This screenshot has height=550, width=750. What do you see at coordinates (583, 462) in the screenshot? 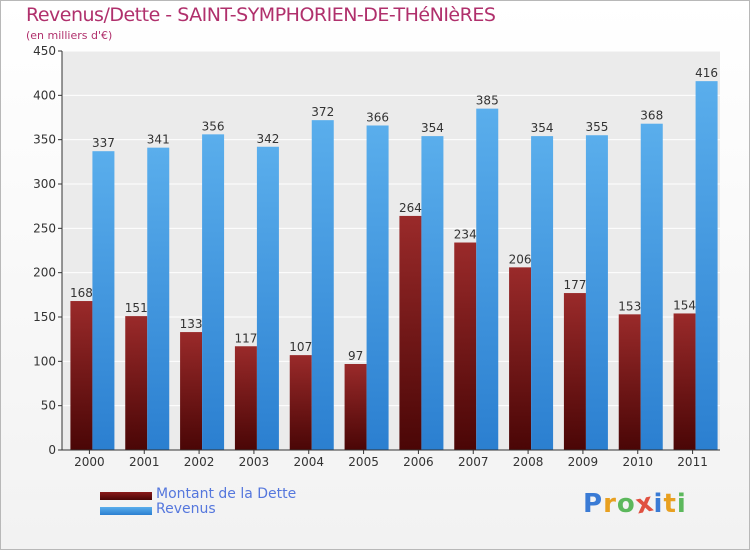
I see `x-tick-label: 2009` at bounding box center [583, 462].